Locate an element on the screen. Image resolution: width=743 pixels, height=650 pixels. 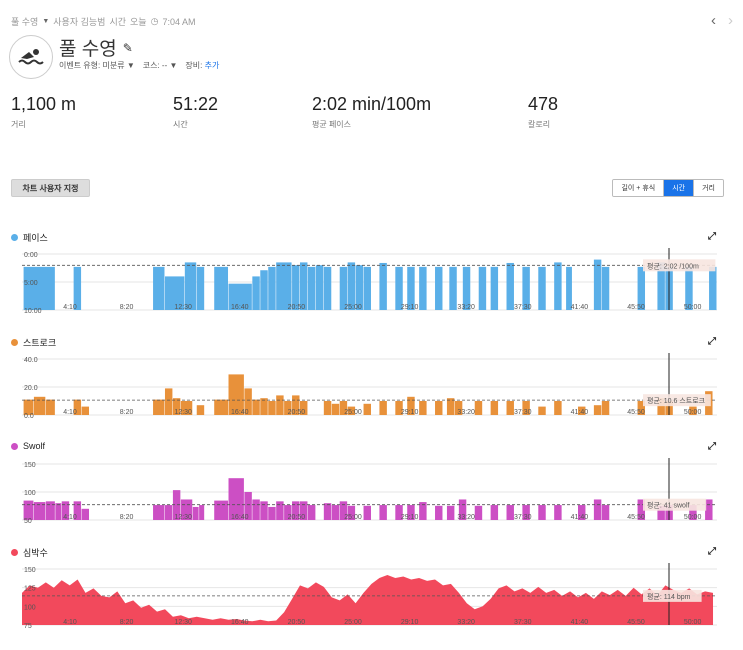
stat-distance: 1,100 m 거리 is located at coordinates (43, 112).